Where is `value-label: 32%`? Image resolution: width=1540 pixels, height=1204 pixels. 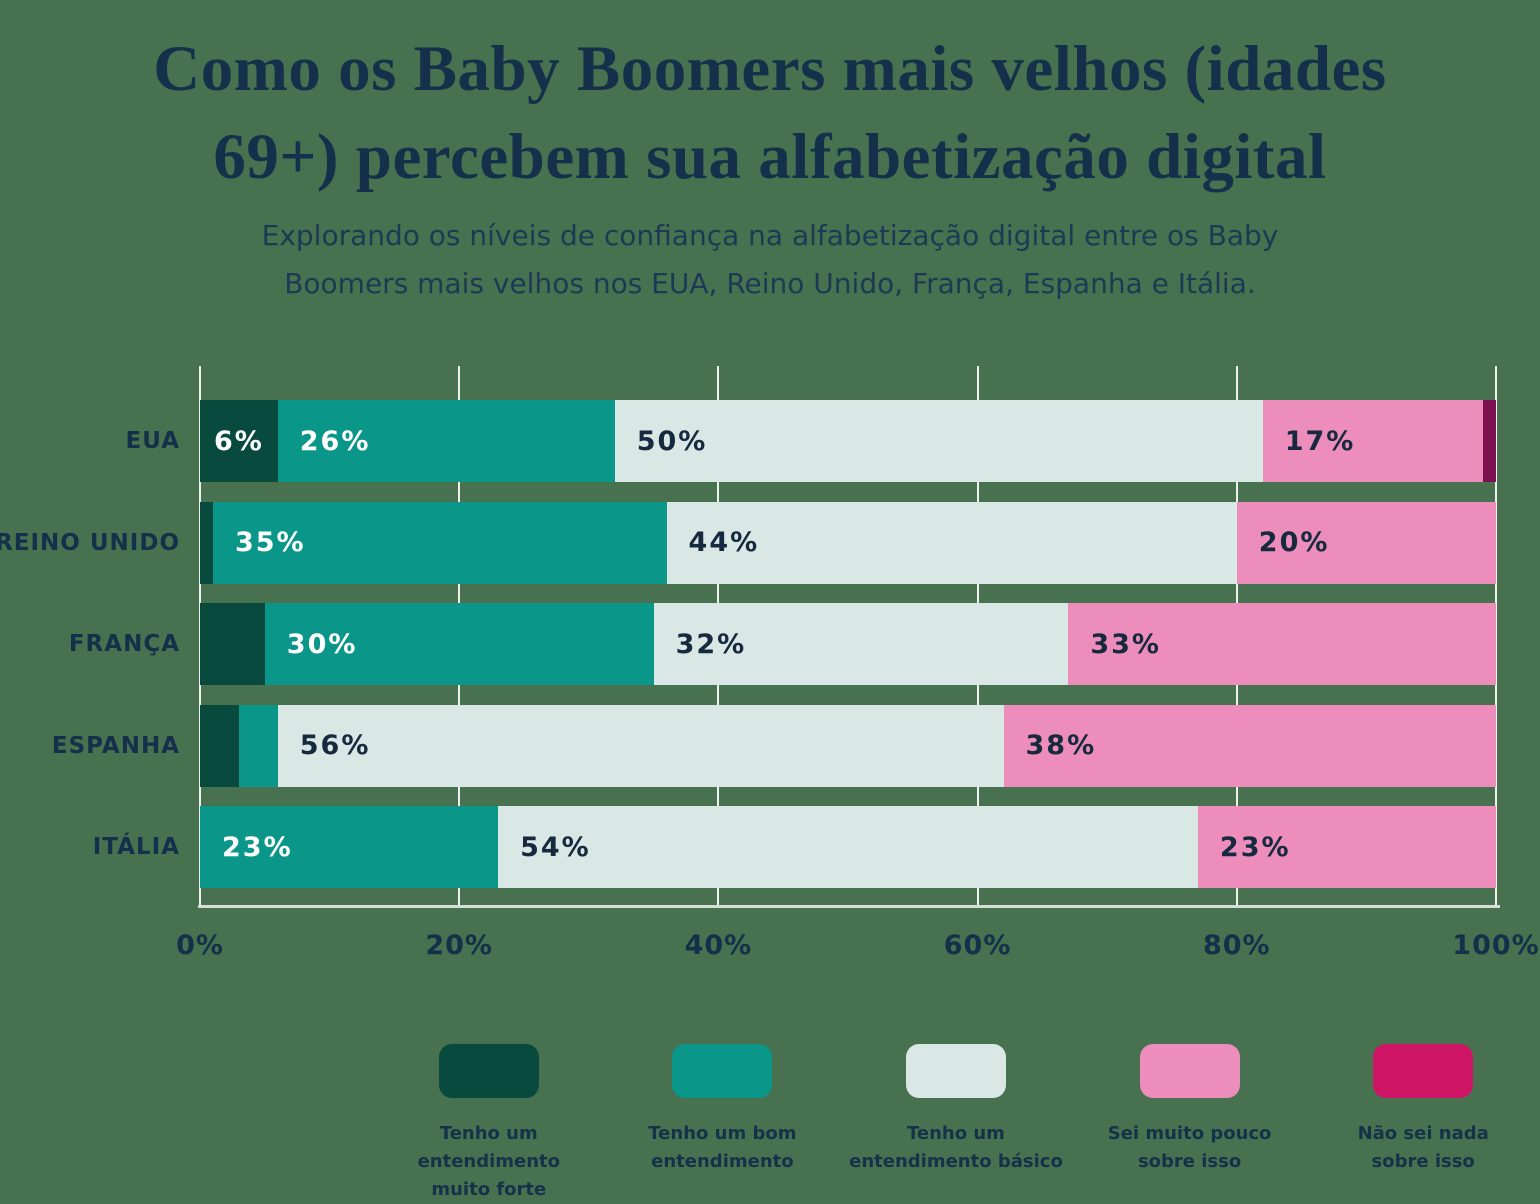 value-label: 32% is located at coordinates (711, 644).